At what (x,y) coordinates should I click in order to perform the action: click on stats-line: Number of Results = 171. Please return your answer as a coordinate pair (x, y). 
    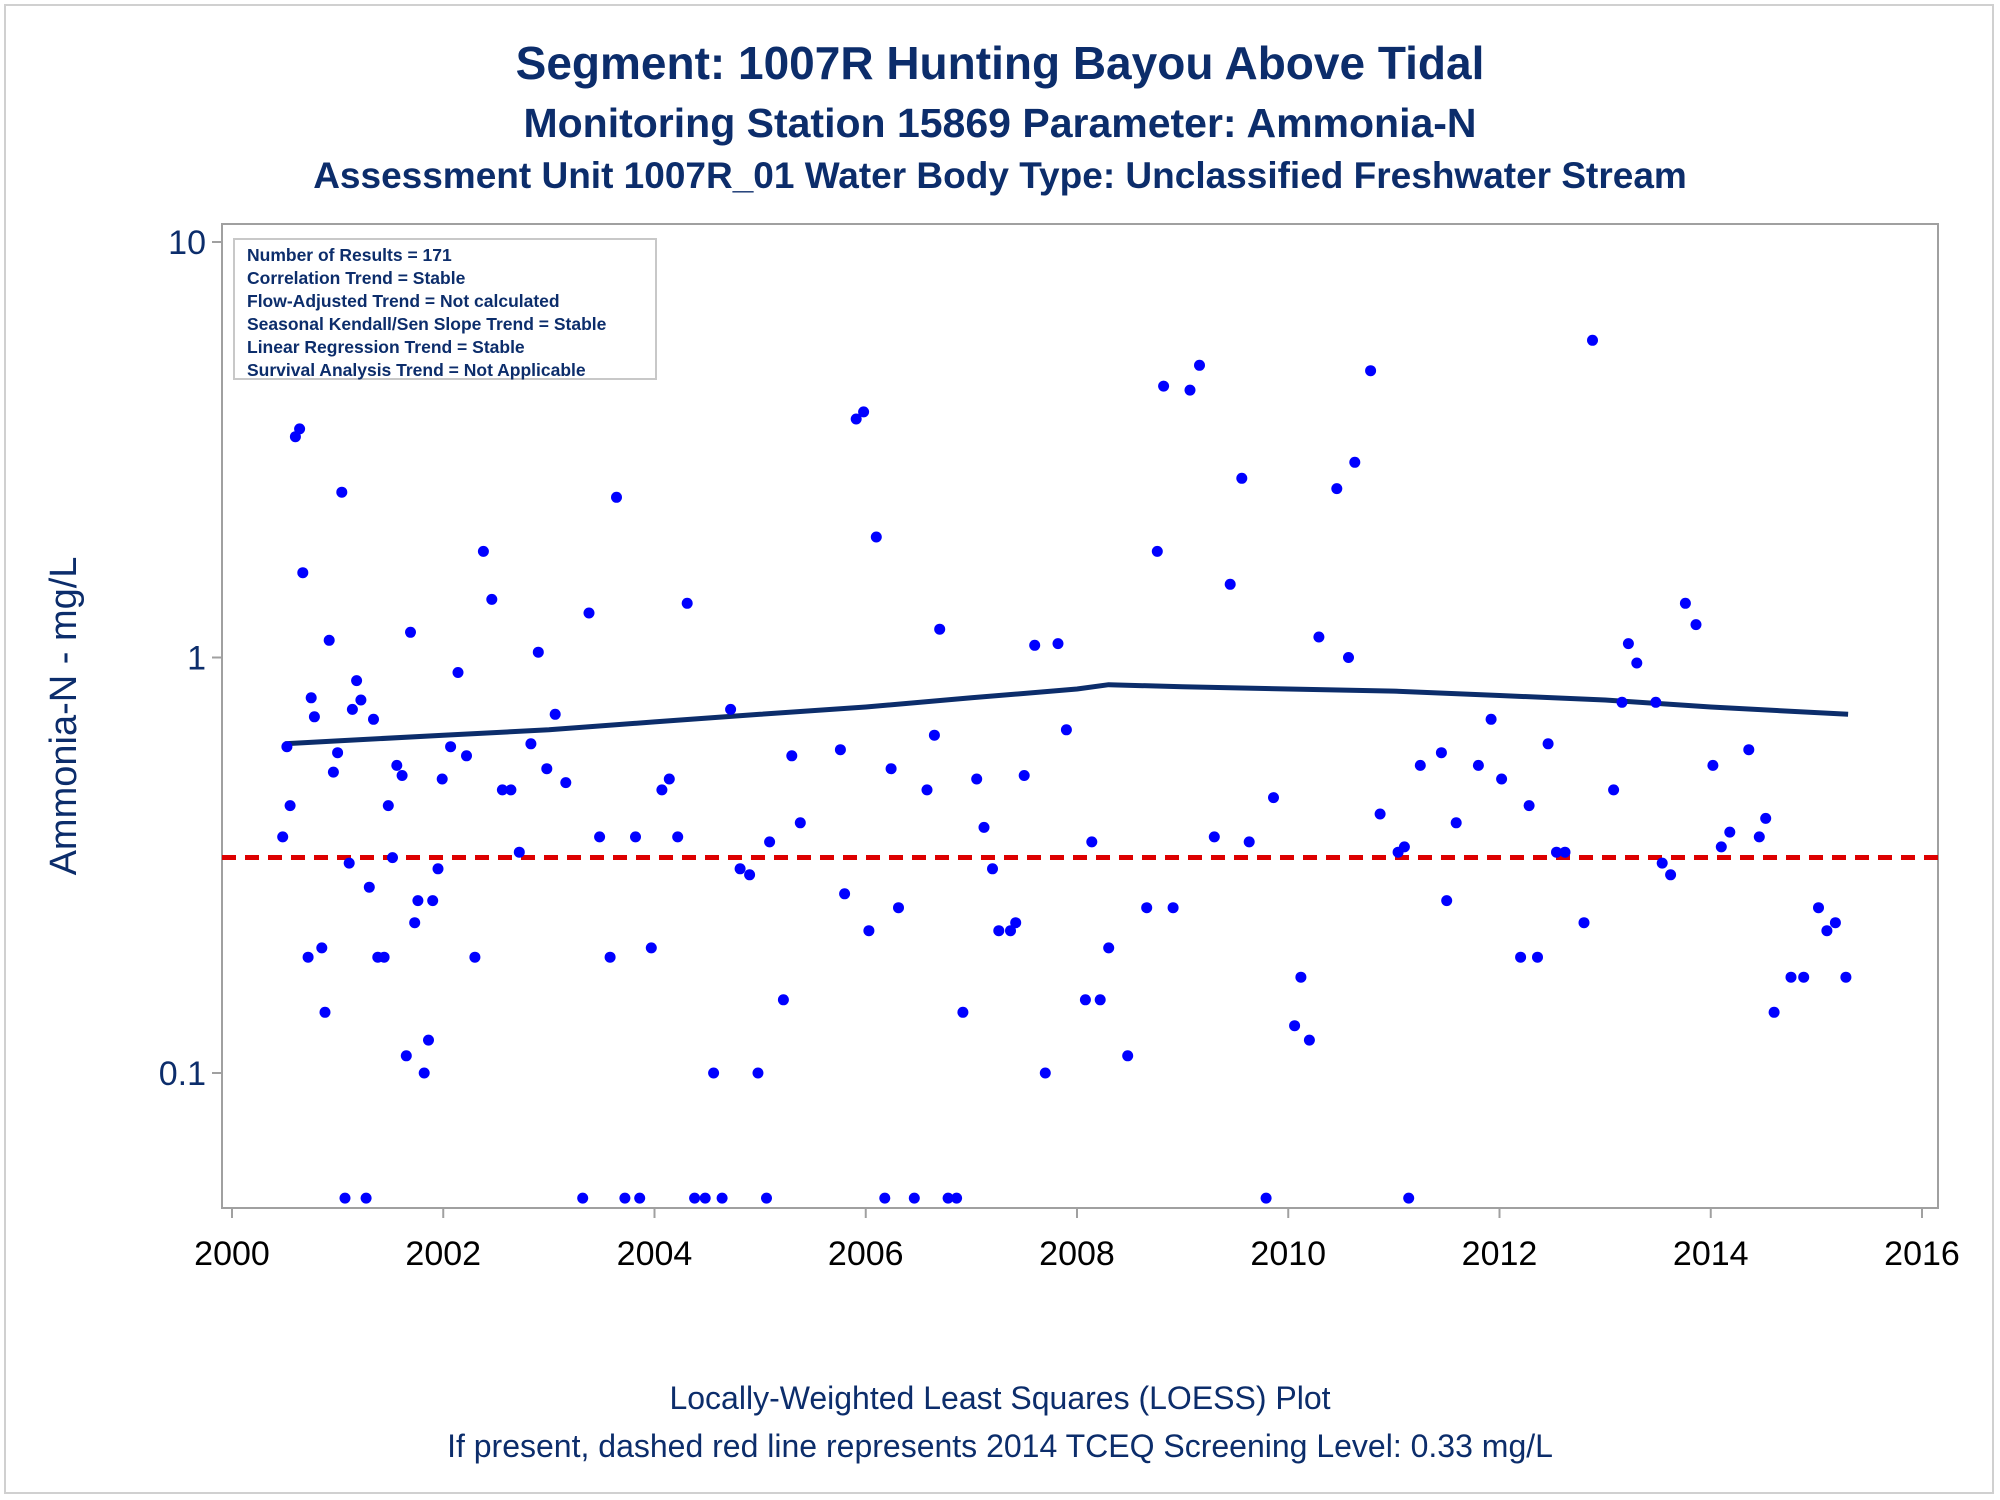
    Looking at the image, I should click on (349, 255).